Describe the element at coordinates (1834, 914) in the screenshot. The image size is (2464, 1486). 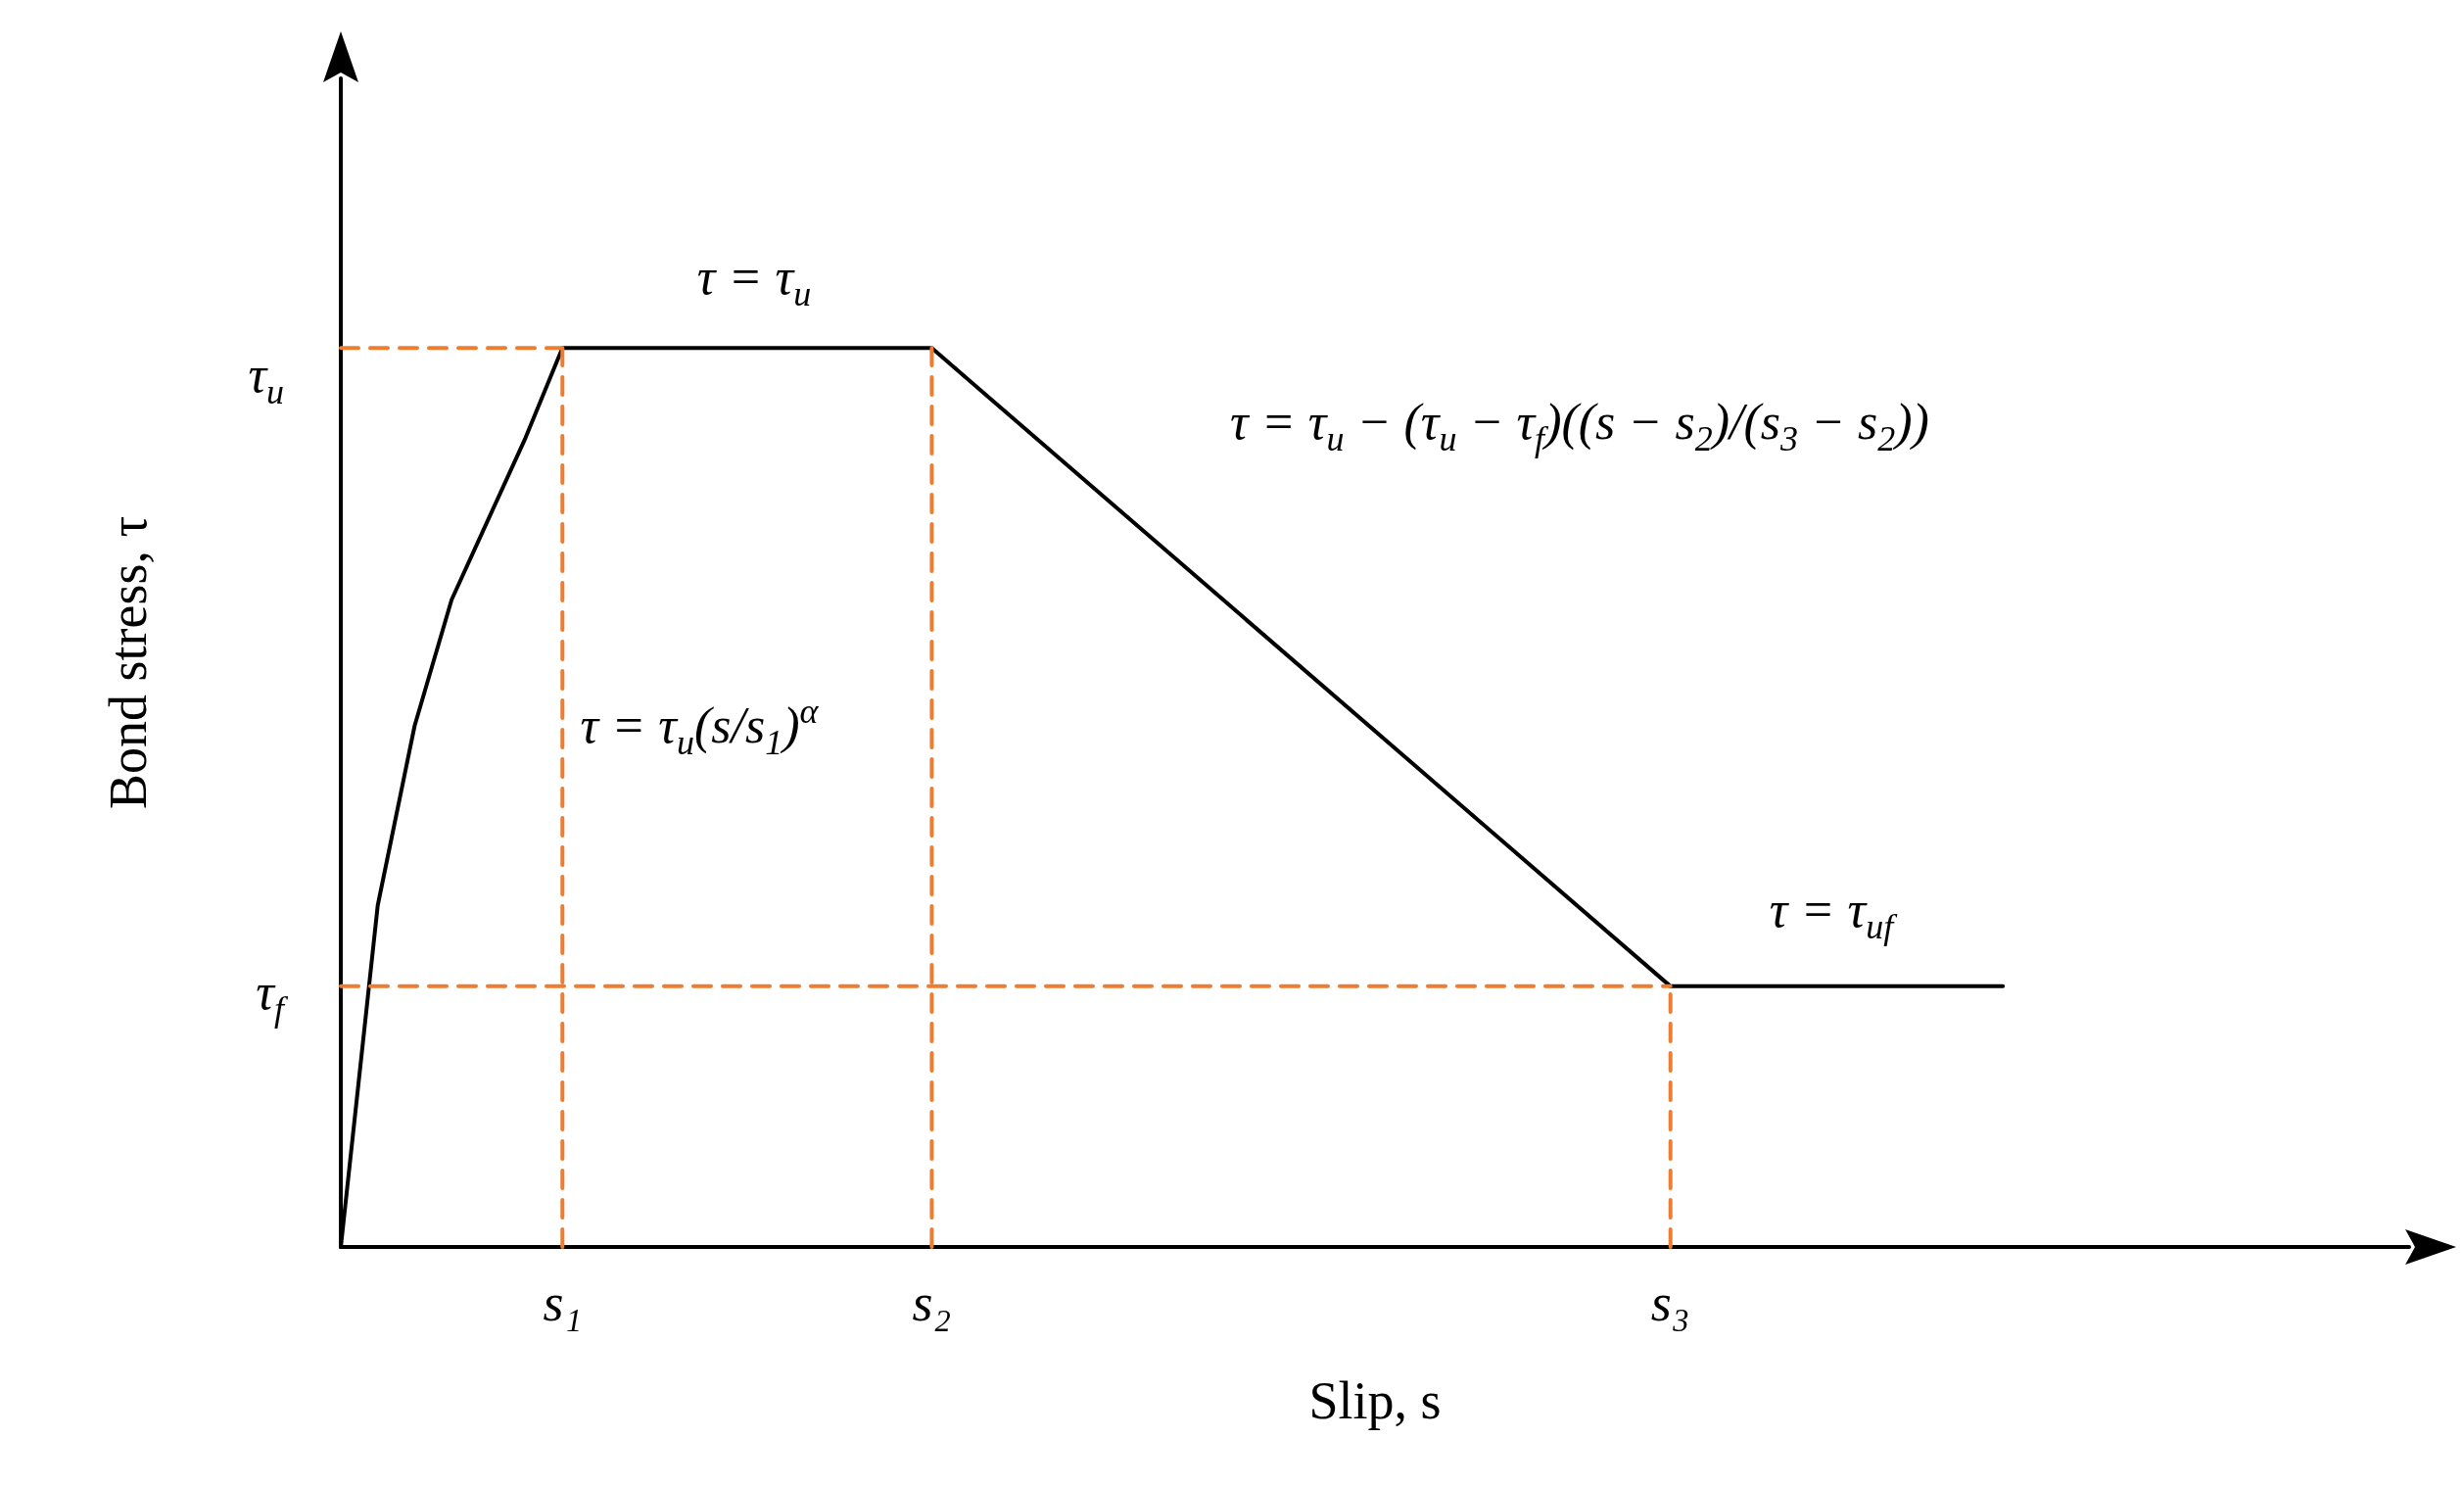
I see `annotation: τ = τ$_{uf}$` at that location.